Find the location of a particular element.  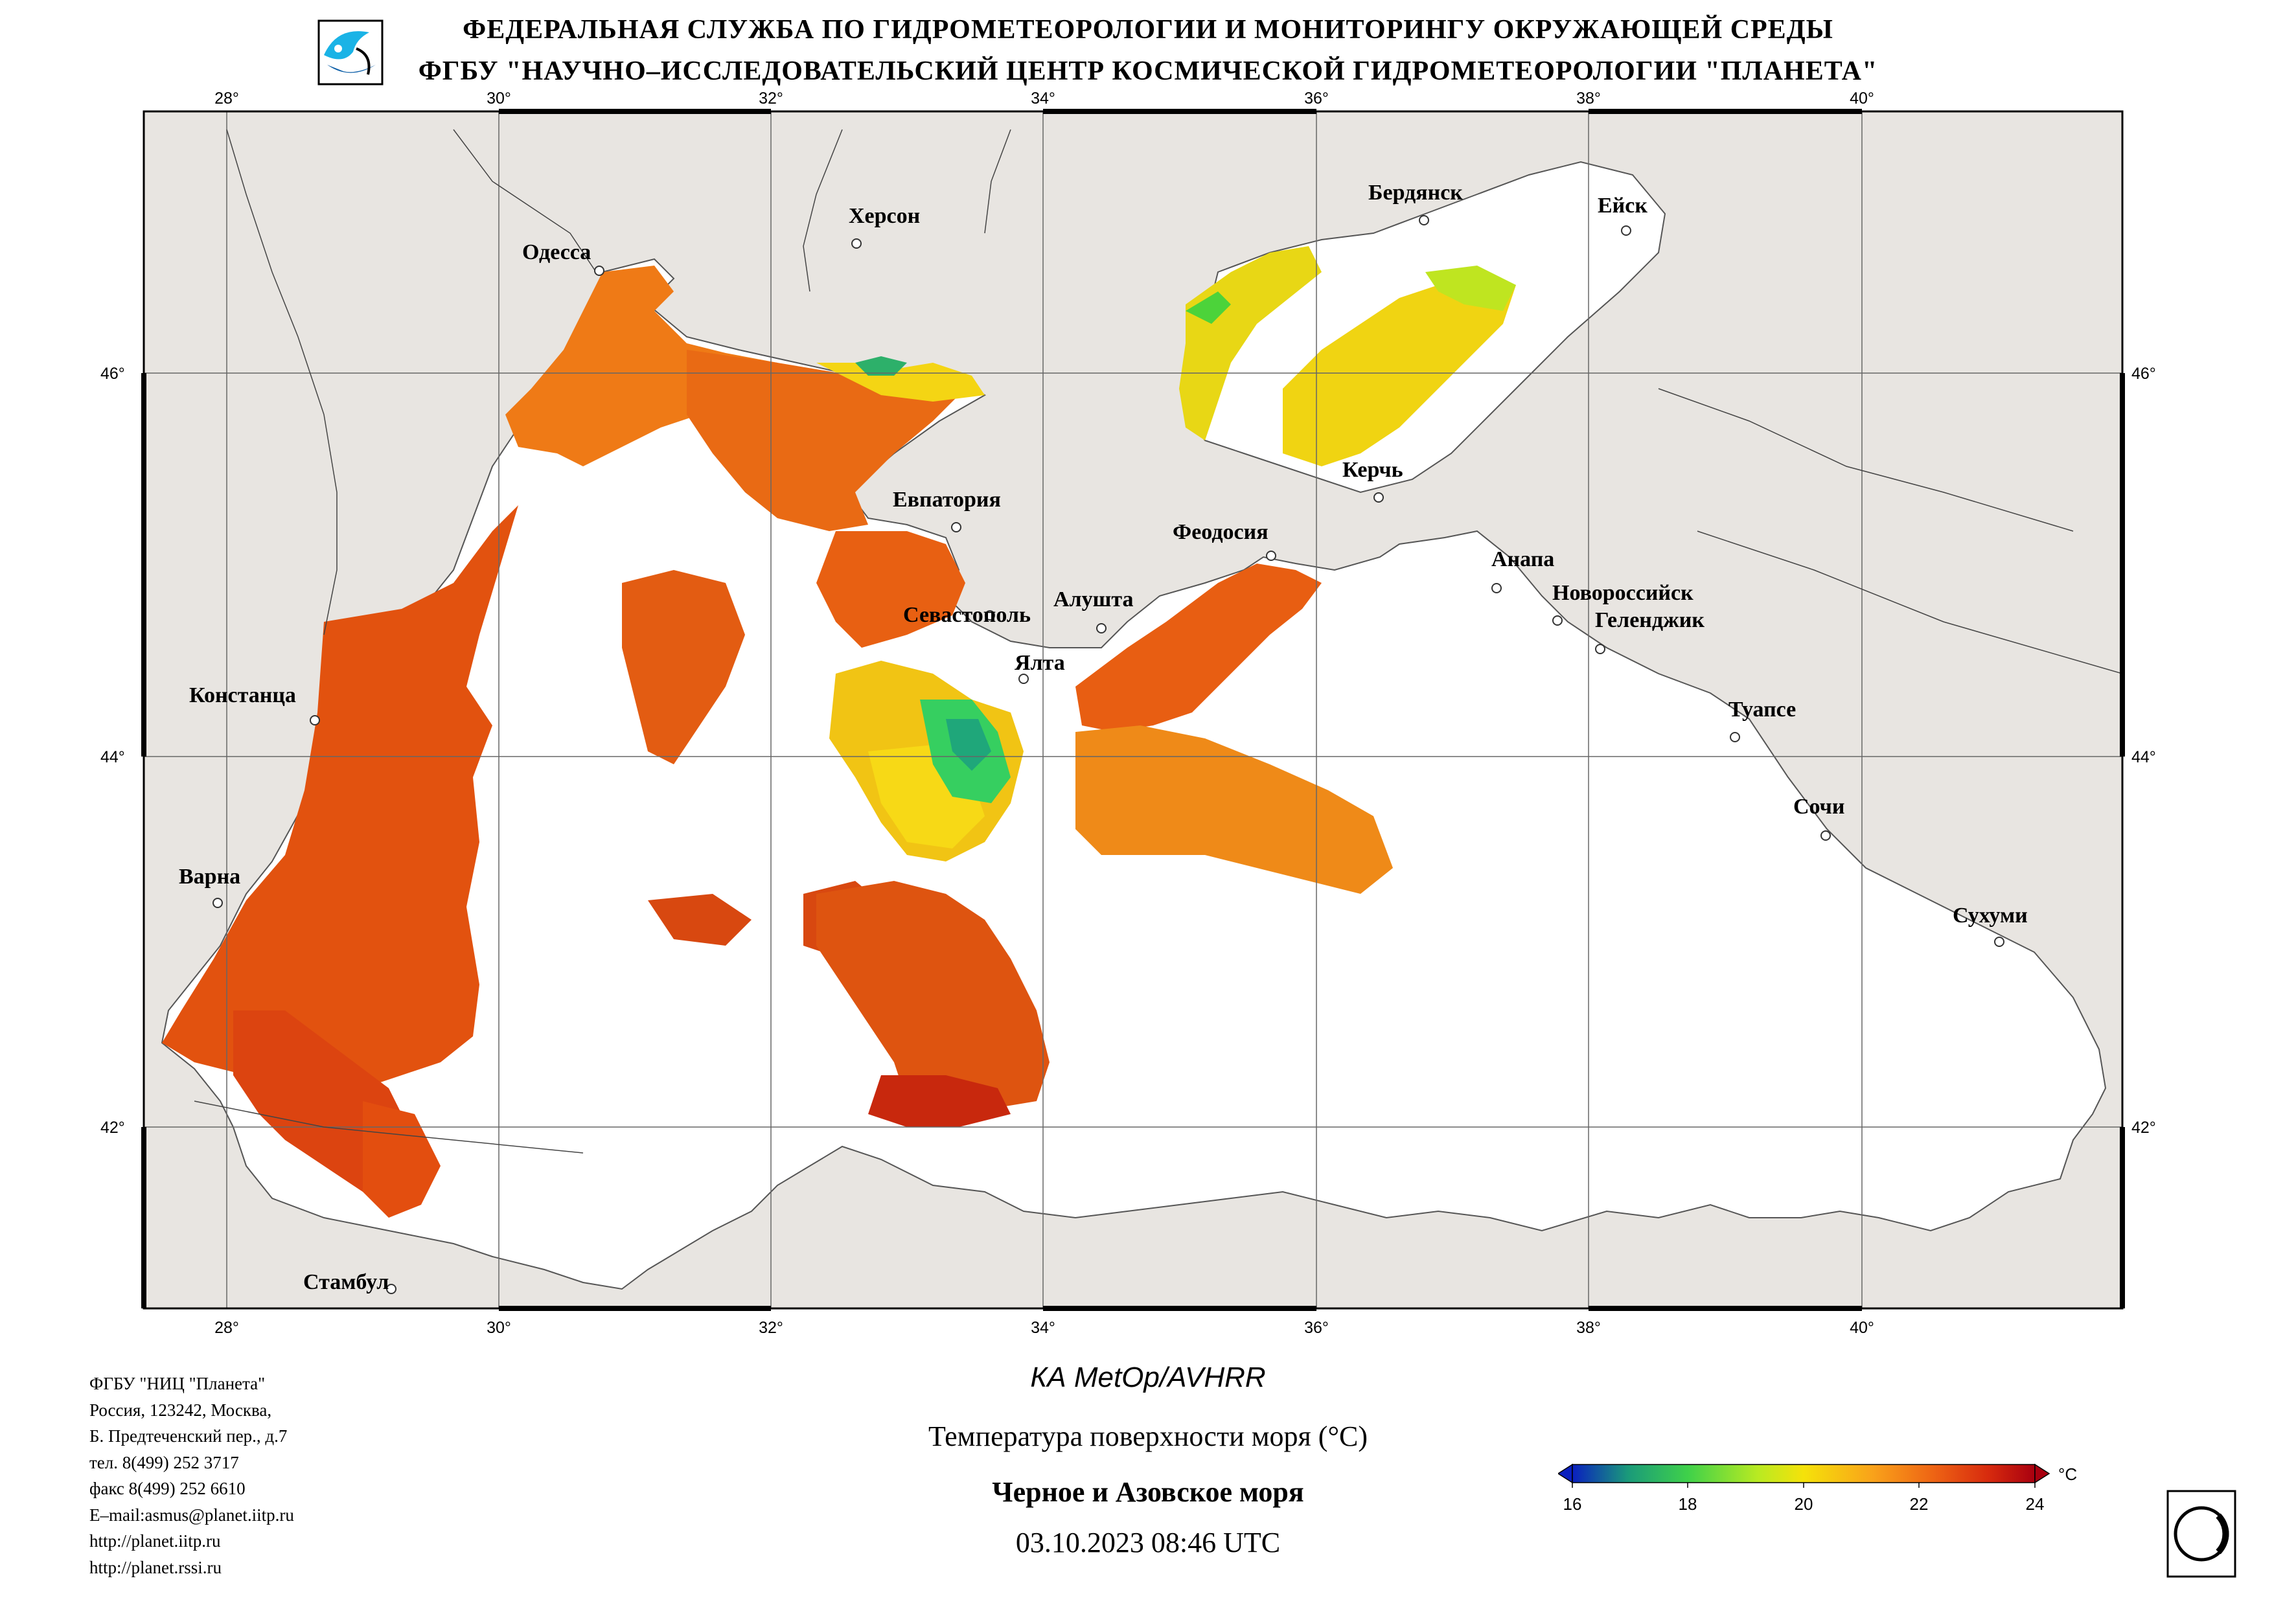

lon-ticks-bottom: 28° 30° 32° 34° 36° 38° 40° is located at coordinates (1044, 1328).